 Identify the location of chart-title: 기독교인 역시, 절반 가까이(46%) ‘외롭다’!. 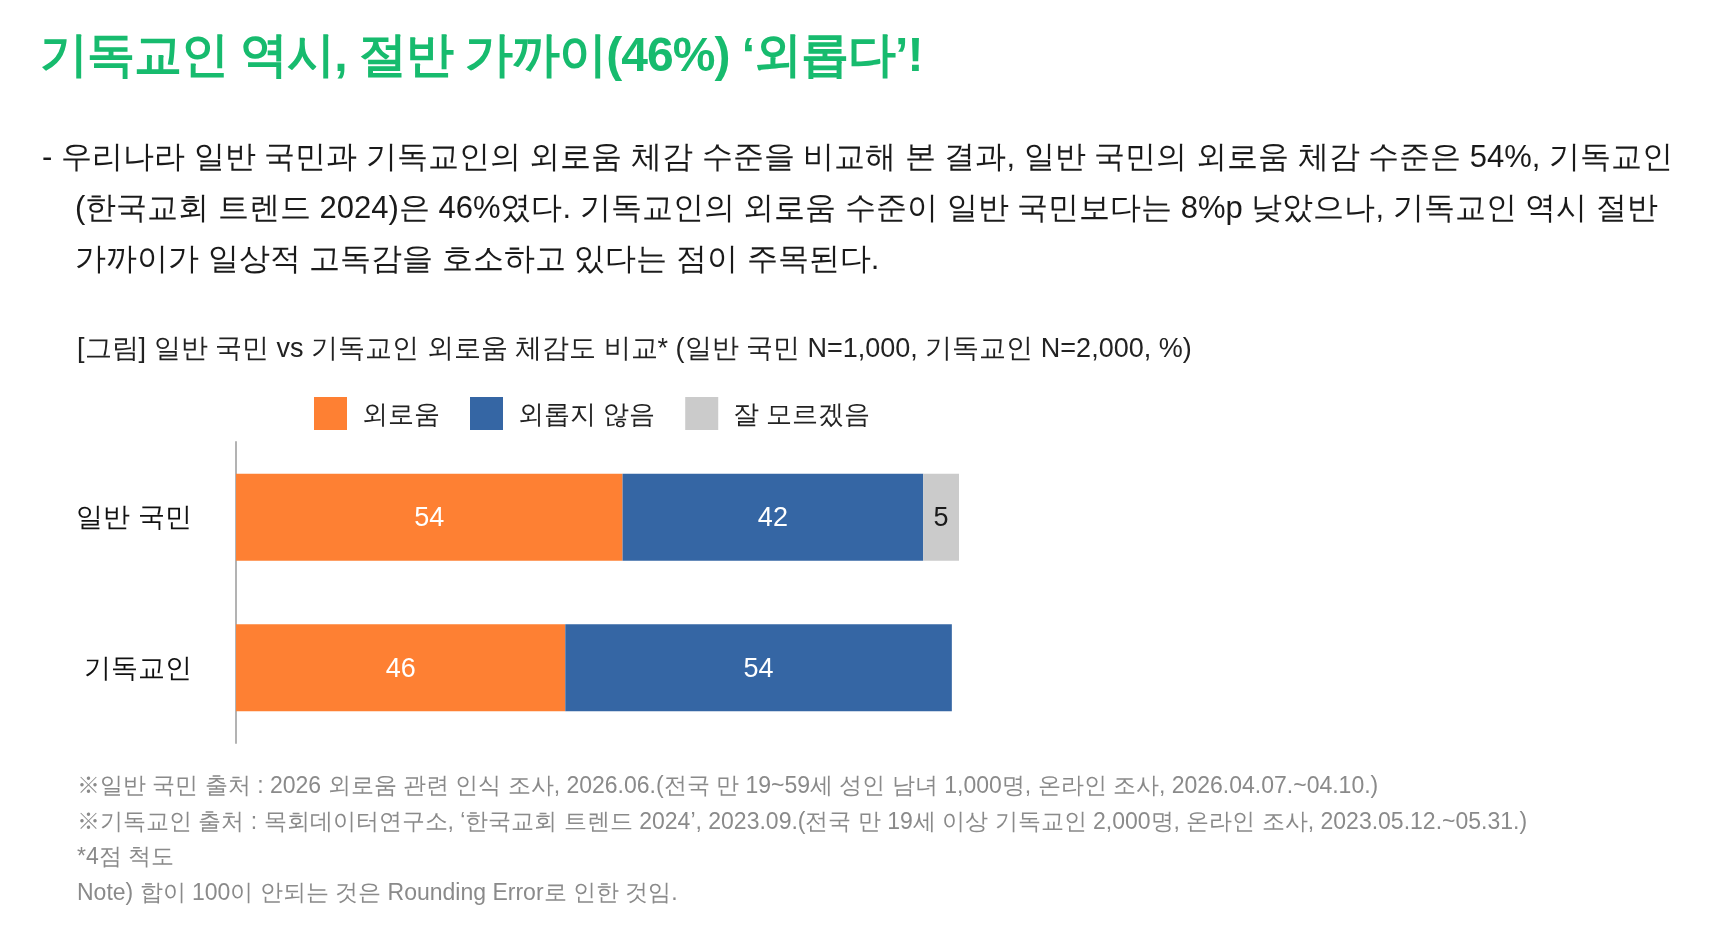
(481, 55).